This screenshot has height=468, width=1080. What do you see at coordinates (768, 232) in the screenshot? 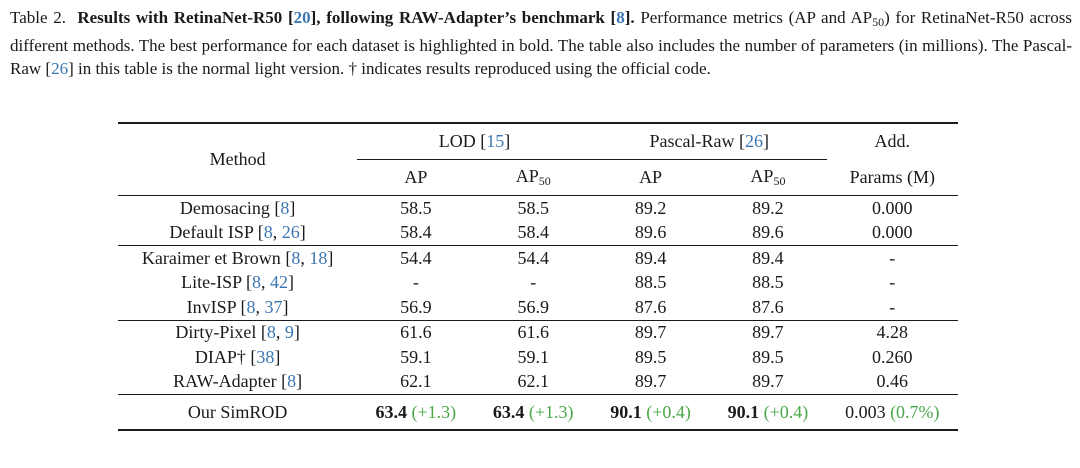
I see `pascal-ap50-cell: 89.6` at bounding box center [768, 232].